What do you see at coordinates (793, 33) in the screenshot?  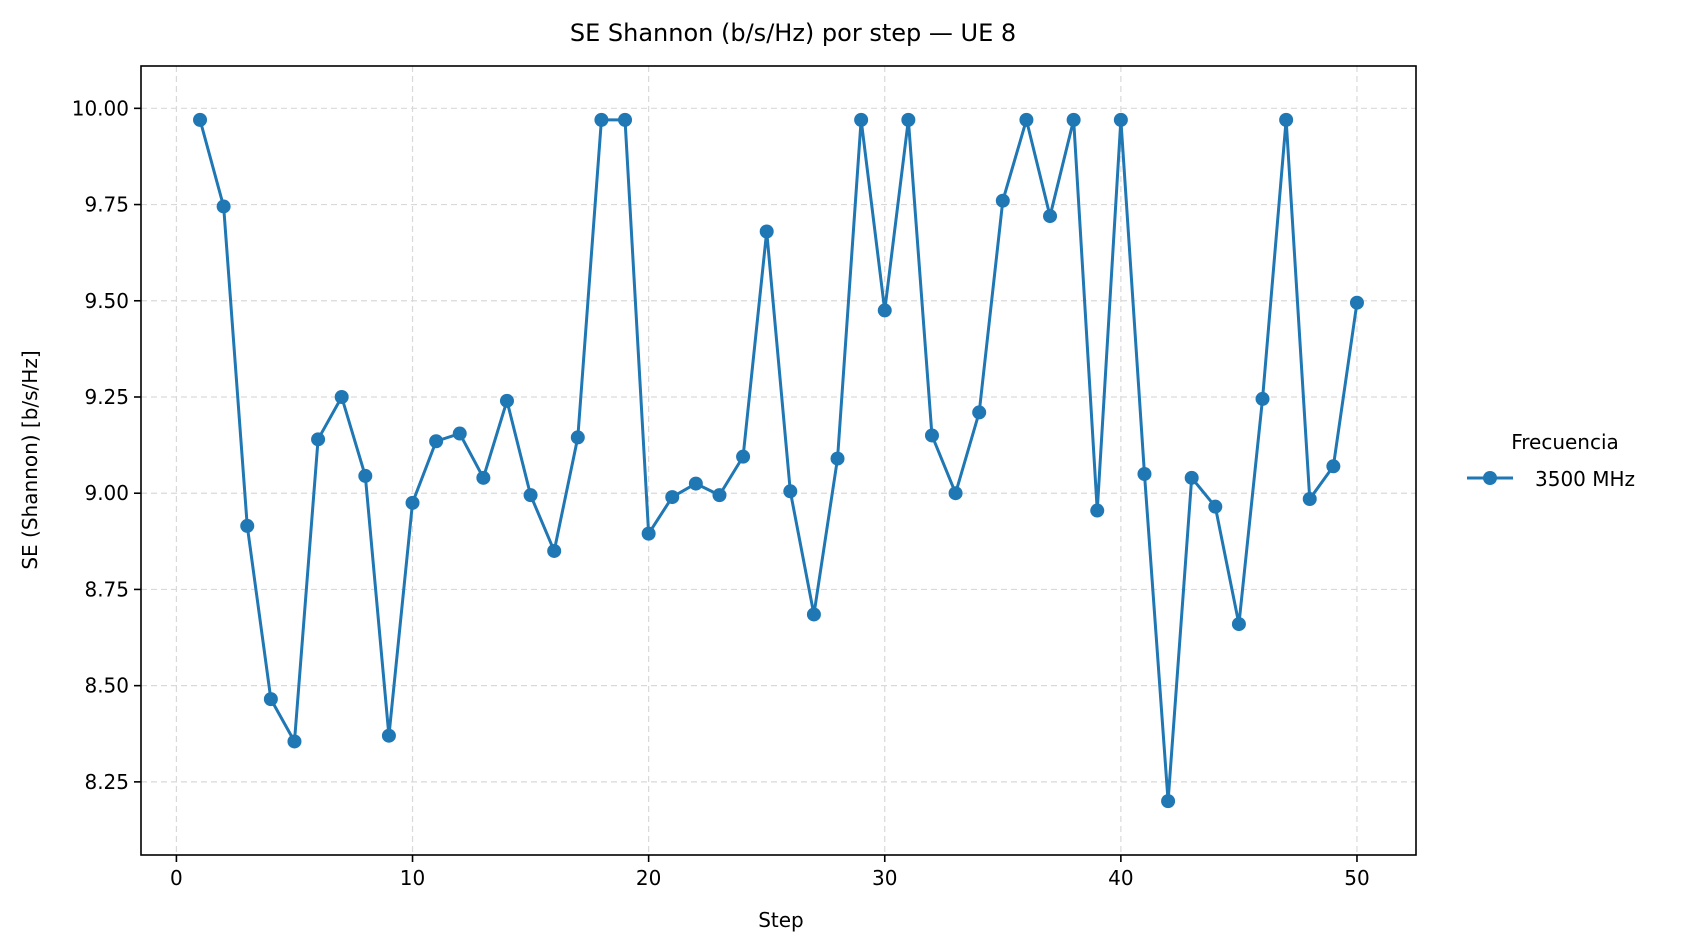 I see `chart-title: SE Shannon (b/s/Hz) por step — UE 8` at bounding box center [793, 33].